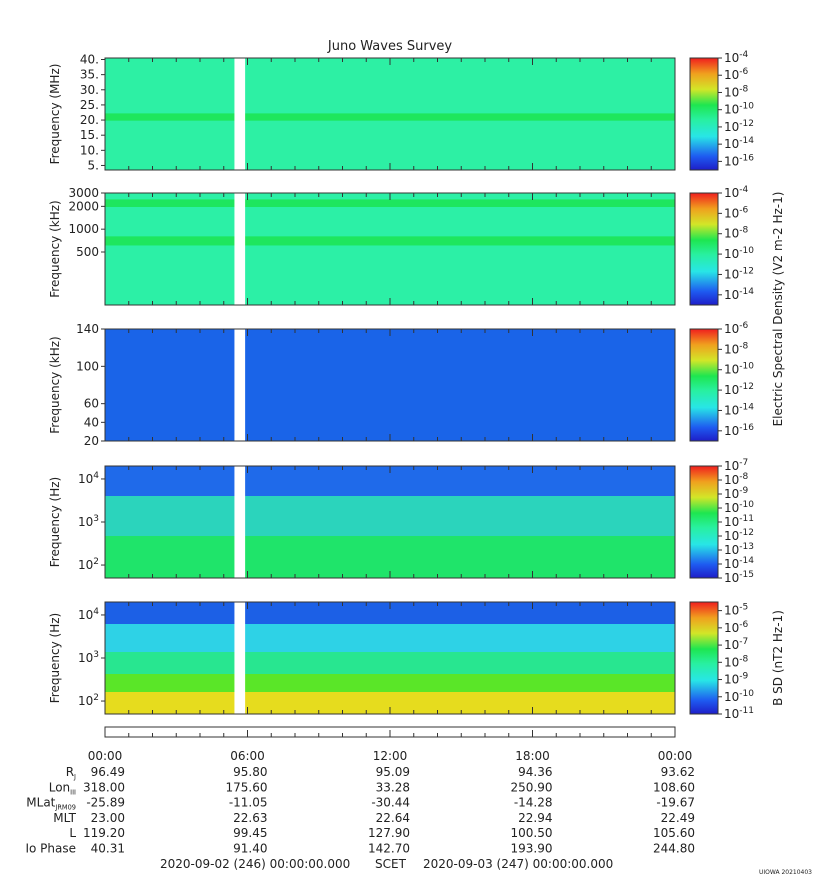 This screenshot has width=815, height=880. I want to click on ephemeris-value: 99.45, so click(250, 833).